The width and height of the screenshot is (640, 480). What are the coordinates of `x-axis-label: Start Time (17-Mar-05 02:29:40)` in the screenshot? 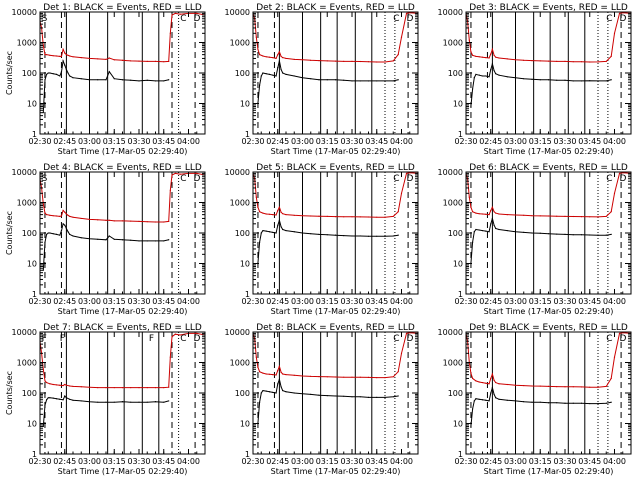 It's located at (123, 311).